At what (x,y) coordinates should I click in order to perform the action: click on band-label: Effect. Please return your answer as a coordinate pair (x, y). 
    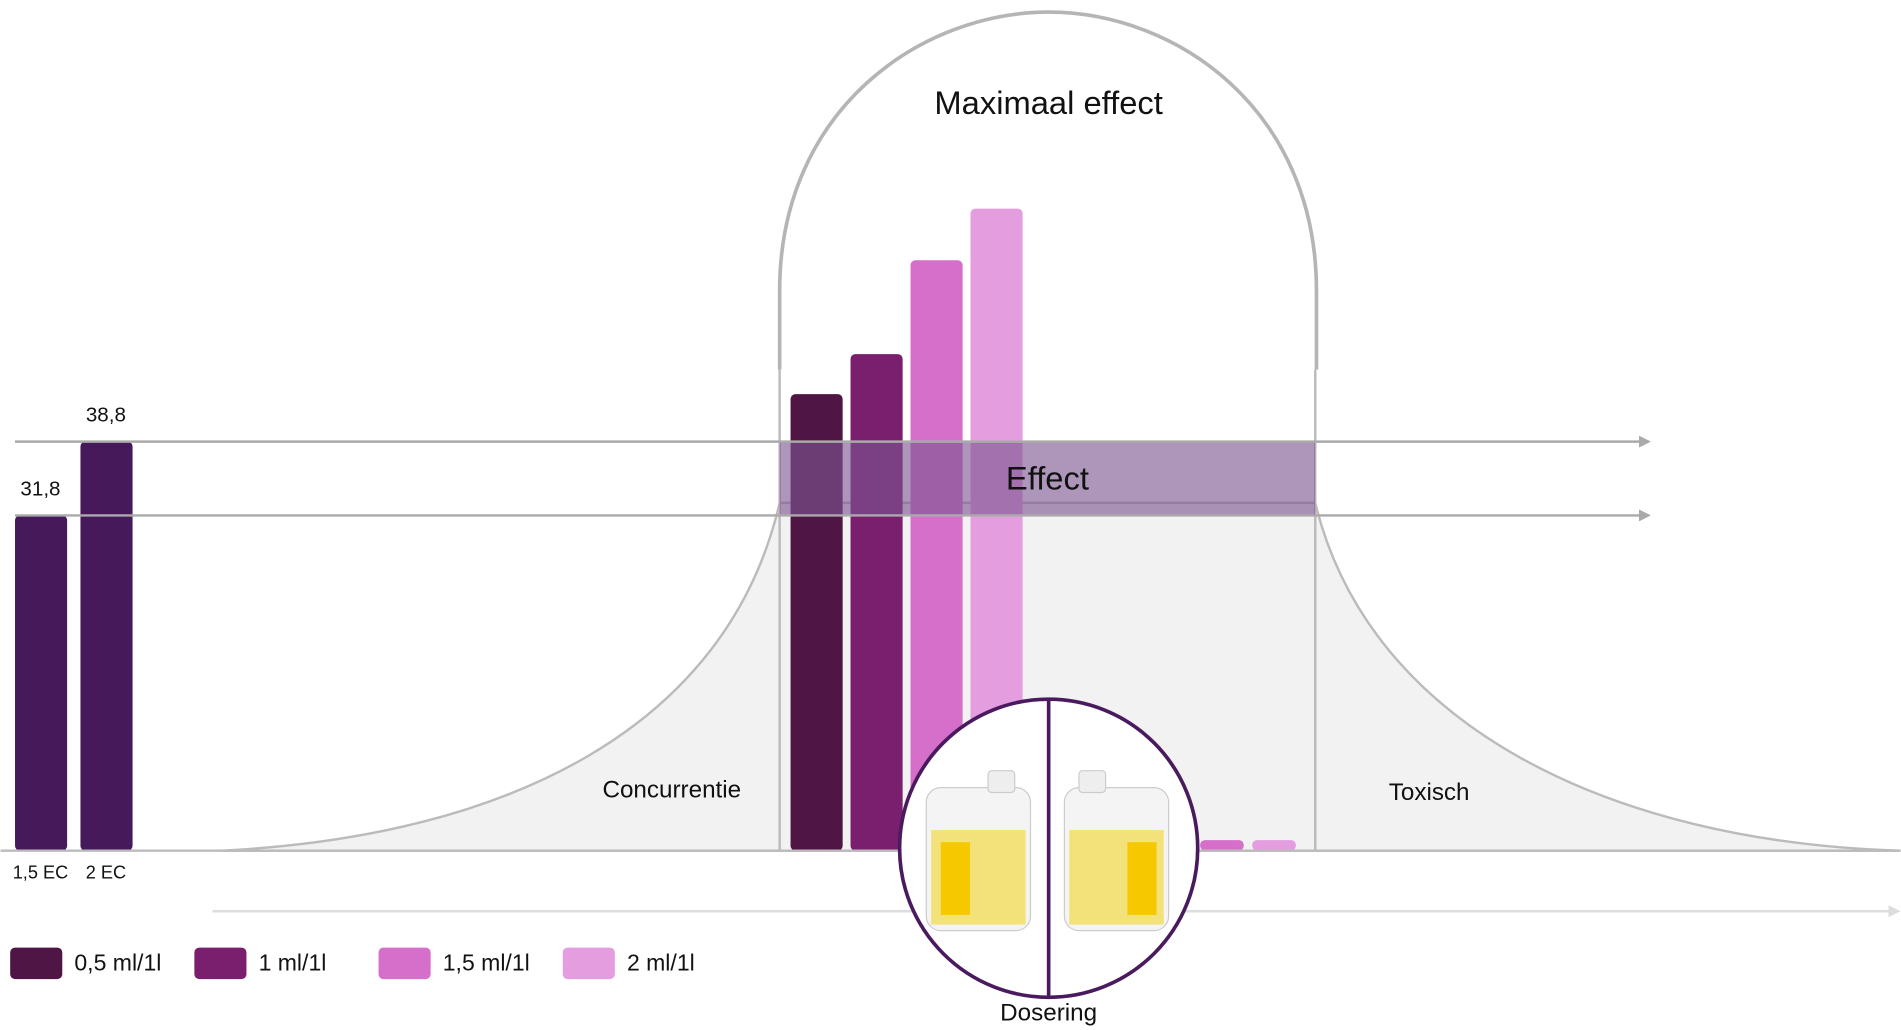
    Looking at the image, I should click on (1047, 478).